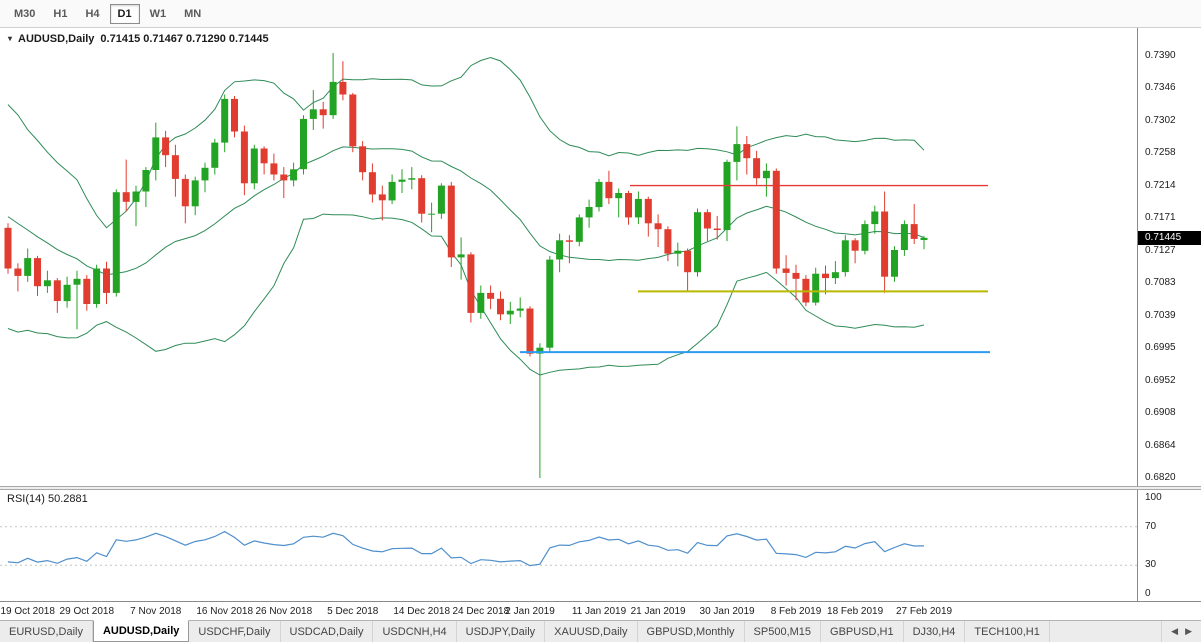  I want to click on chart-tab-gbpusd-monthly: GBPUSD,Monthly, so click(691, 631).